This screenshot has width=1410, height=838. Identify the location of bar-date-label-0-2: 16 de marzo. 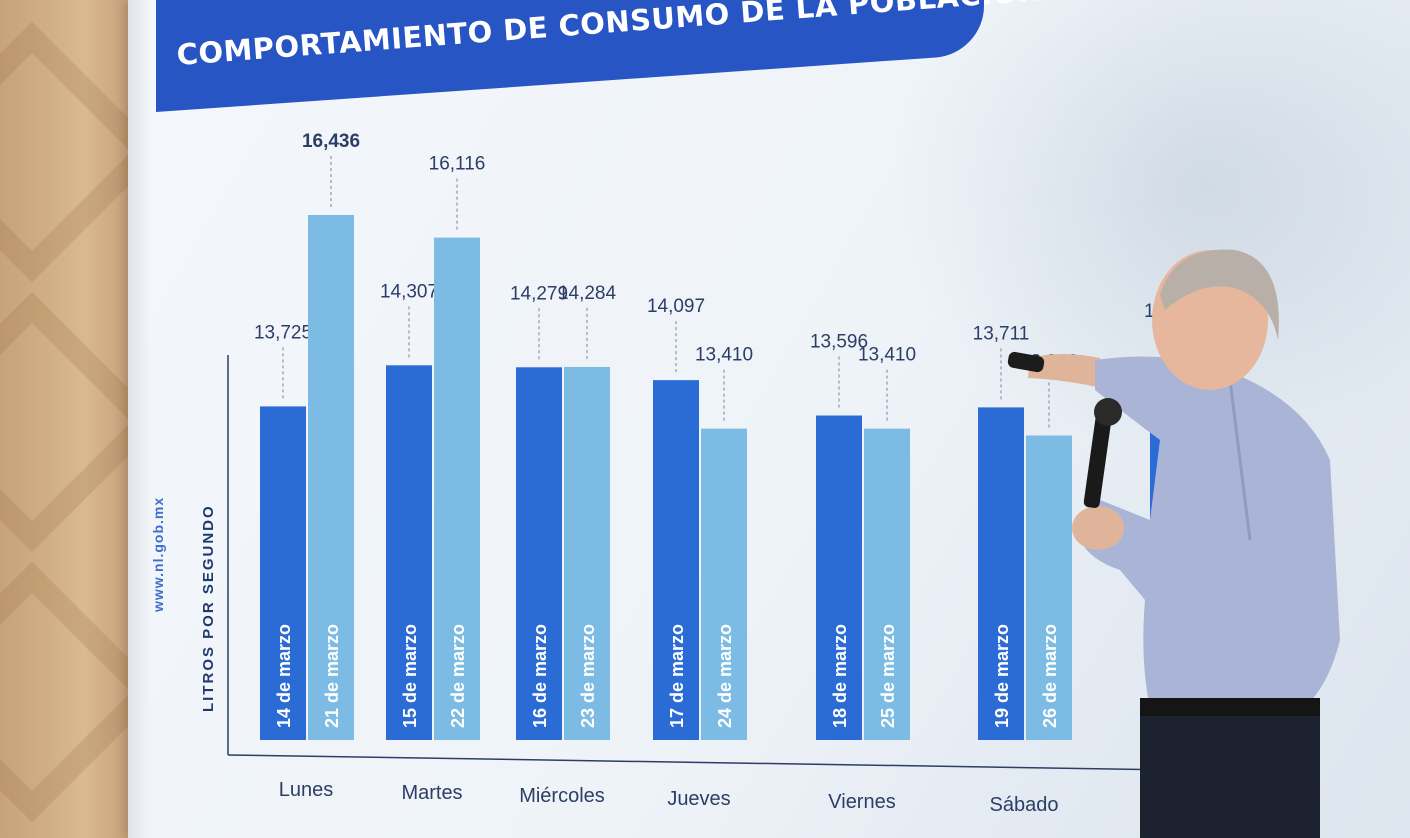
(540, 676).